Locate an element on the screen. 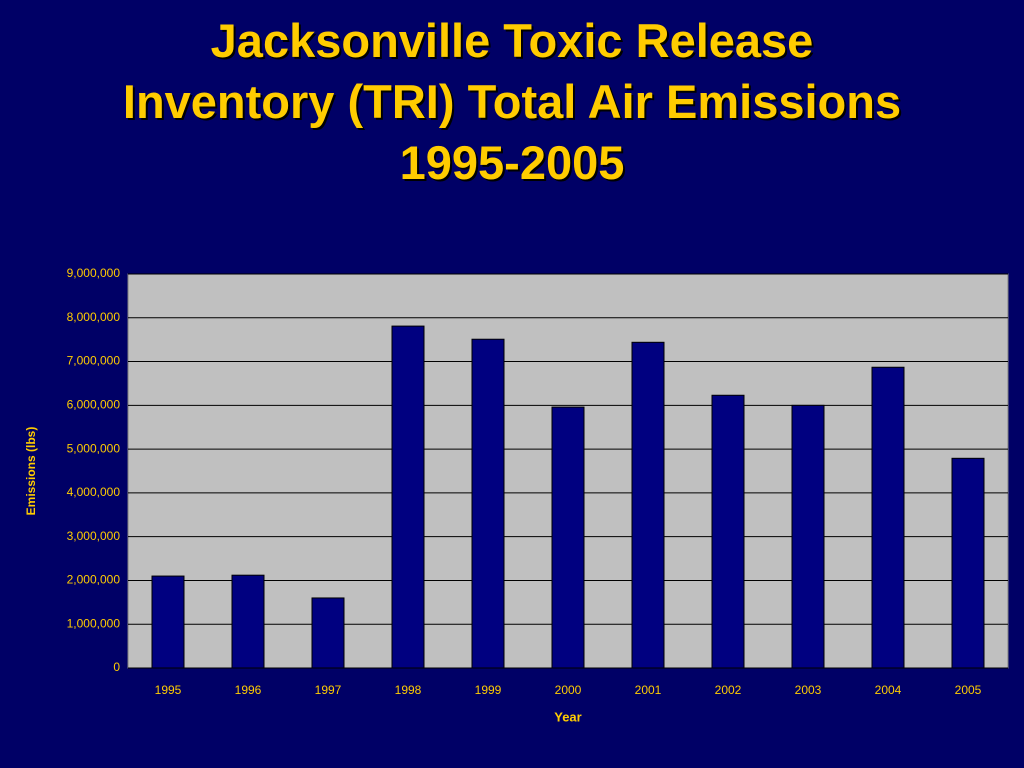 This screenshot has width=1024, height=768. x-tick-label: 1997 is located at coordinates (328, 690).